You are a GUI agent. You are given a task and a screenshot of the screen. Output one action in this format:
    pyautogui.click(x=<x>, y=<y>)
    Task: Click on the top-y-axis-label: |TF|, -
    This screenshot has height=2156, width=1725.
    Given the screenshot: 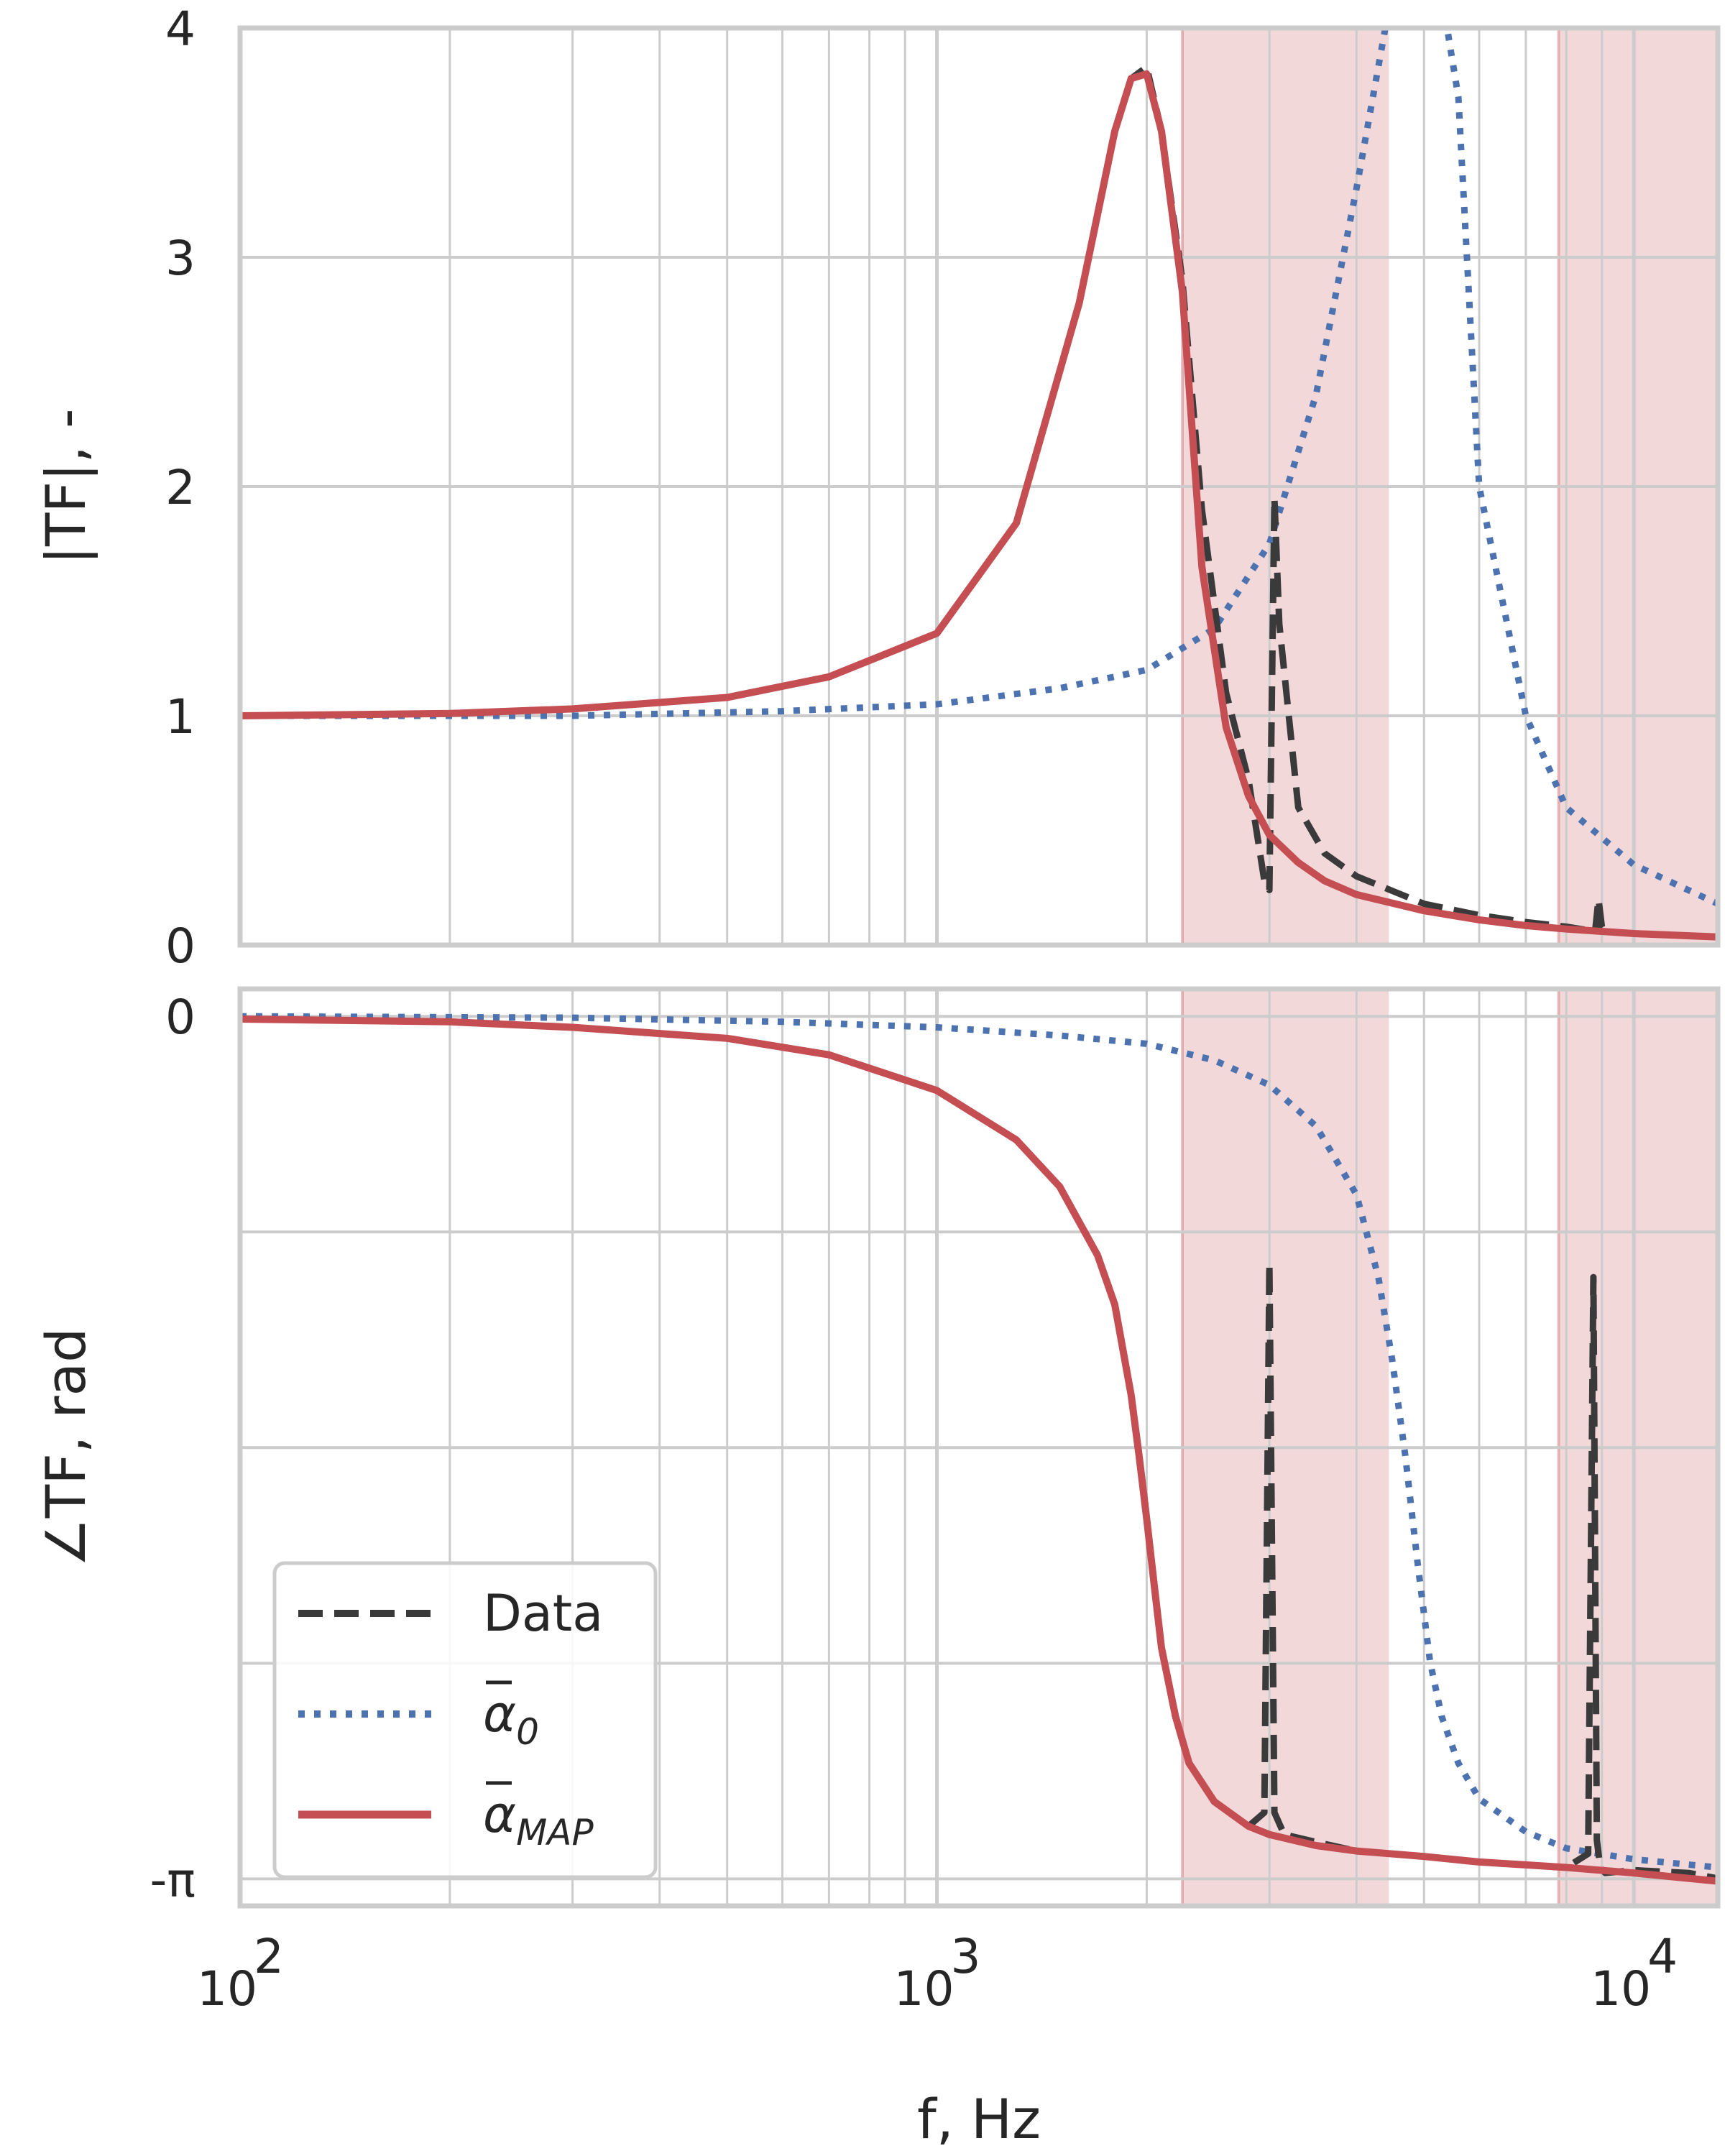 What is the action you would take?
    pyautogui.click(x=66, y=486)
    